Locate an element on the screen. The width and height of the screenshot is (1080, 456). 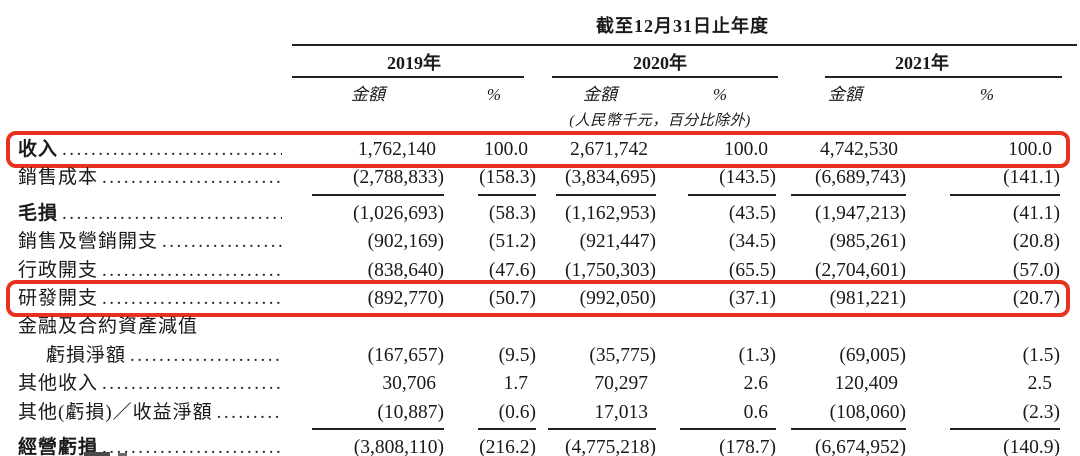
row-label: 經營虧損 is located at coordinates (58, 446).